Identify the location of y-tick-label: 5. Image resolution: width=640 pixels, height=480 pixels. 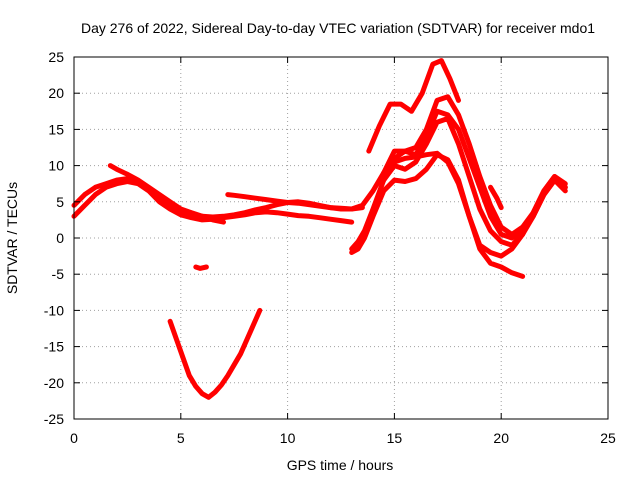
(60, 202).